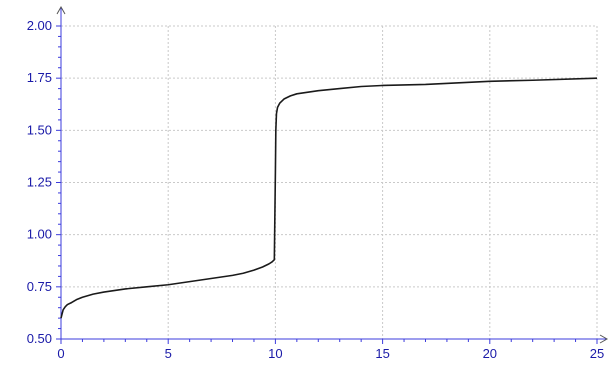 This screenshot has width=611, height=370. I want to click on x-axis-arrow-icon, so click(604, 339).